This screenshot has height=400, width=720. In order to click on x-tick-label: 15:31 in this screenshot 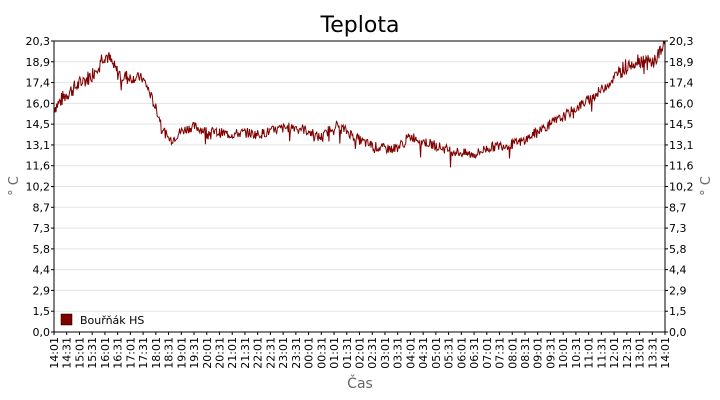, I will do `click(92, 353)`.